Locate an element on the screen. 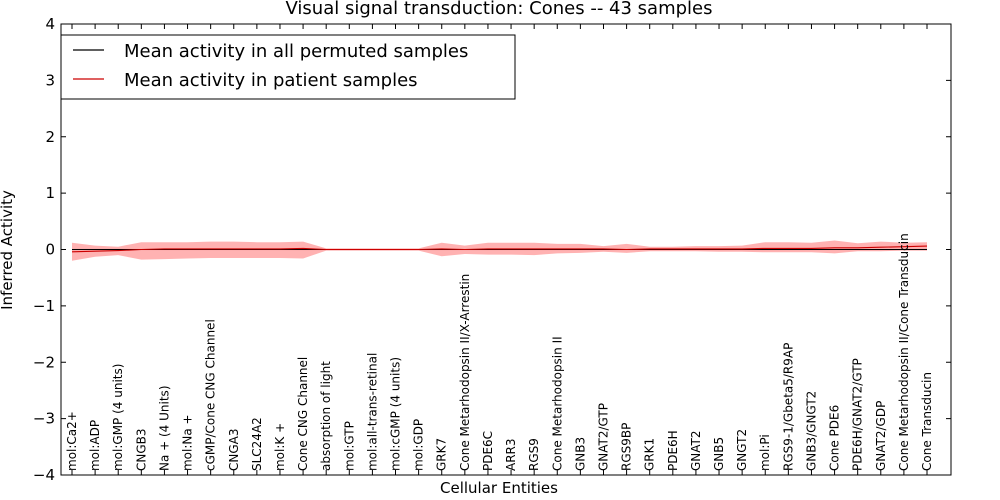 The image size is (1000, 500). x-axis-label: Cellular Entities is located at coordinates (499, 488).